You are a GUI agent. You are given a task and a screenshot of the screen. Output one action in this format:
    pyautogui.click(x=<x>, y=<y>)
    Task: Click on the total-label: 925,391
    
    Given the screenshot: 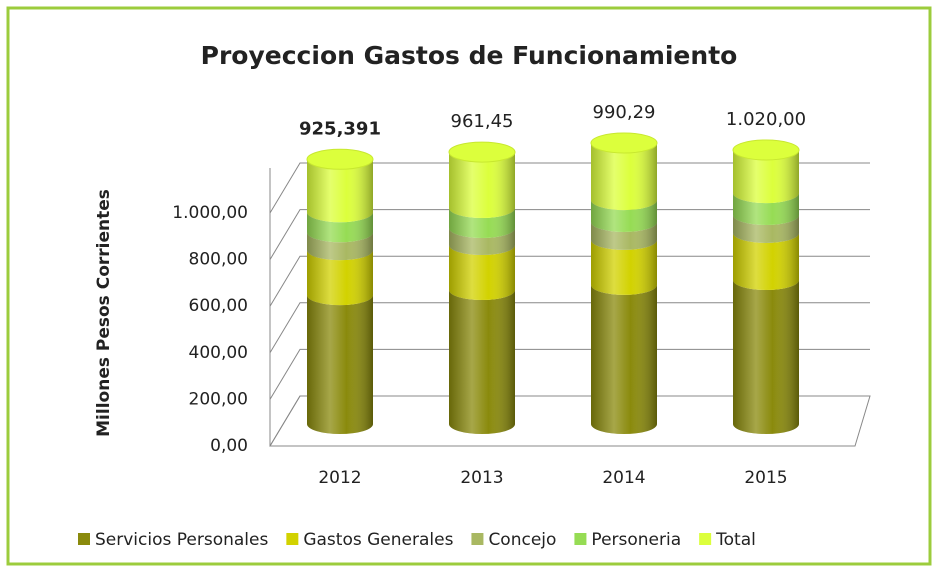 What is the action you would take?
    pyautogui.click(x=340, y=128)
    